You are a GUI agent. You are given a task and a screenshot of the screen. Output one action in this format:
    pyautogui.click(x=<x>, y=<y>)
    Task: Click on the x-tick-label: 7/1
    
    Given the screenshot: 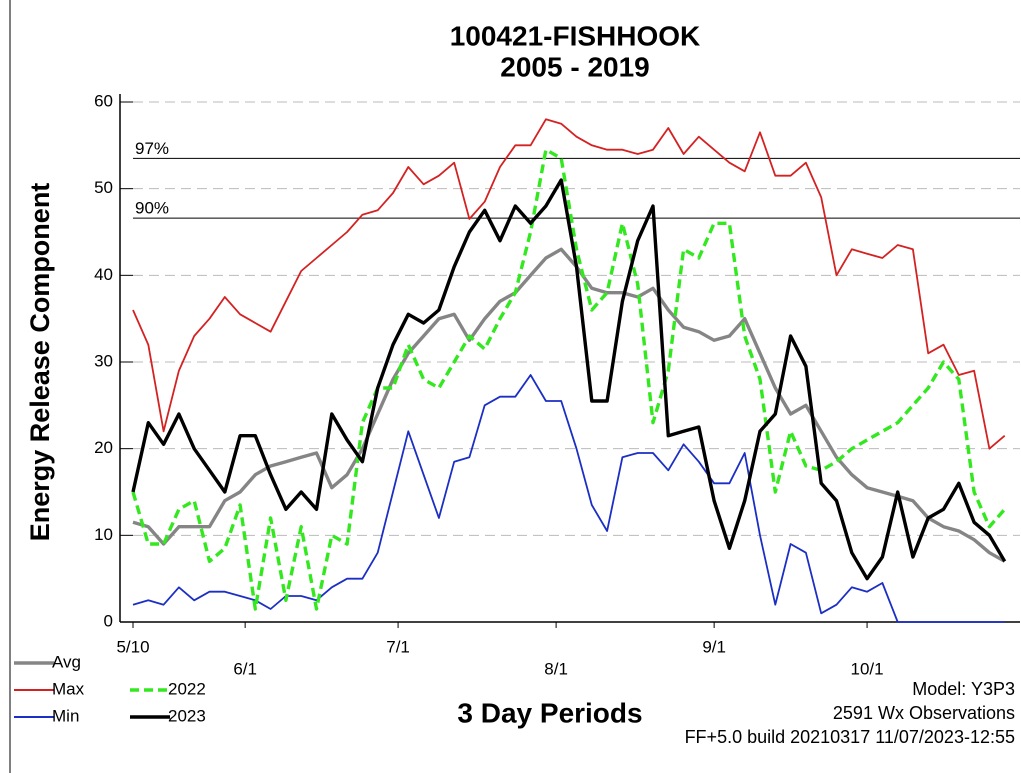 What is the action you would take?
    pyautogui.click(x=398, y=646)
    